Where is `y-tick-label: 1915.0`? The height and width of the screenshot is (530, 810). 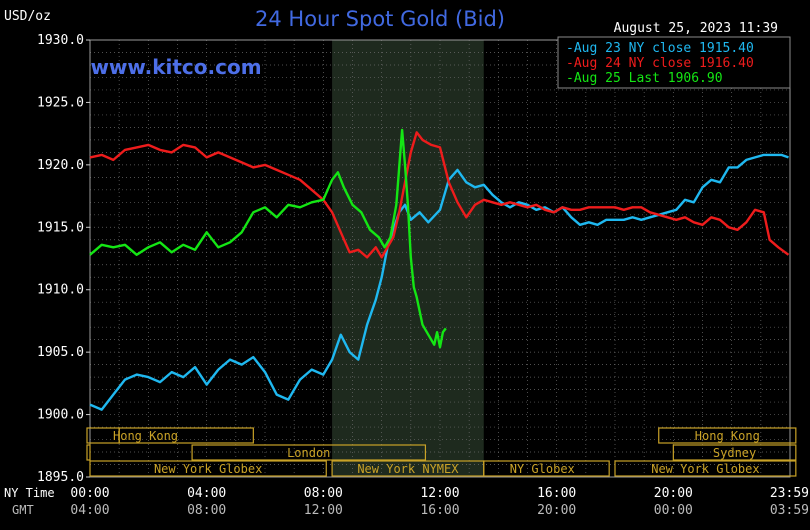 y-tick-label: 1915.0 is located at coordinates (60, 227).